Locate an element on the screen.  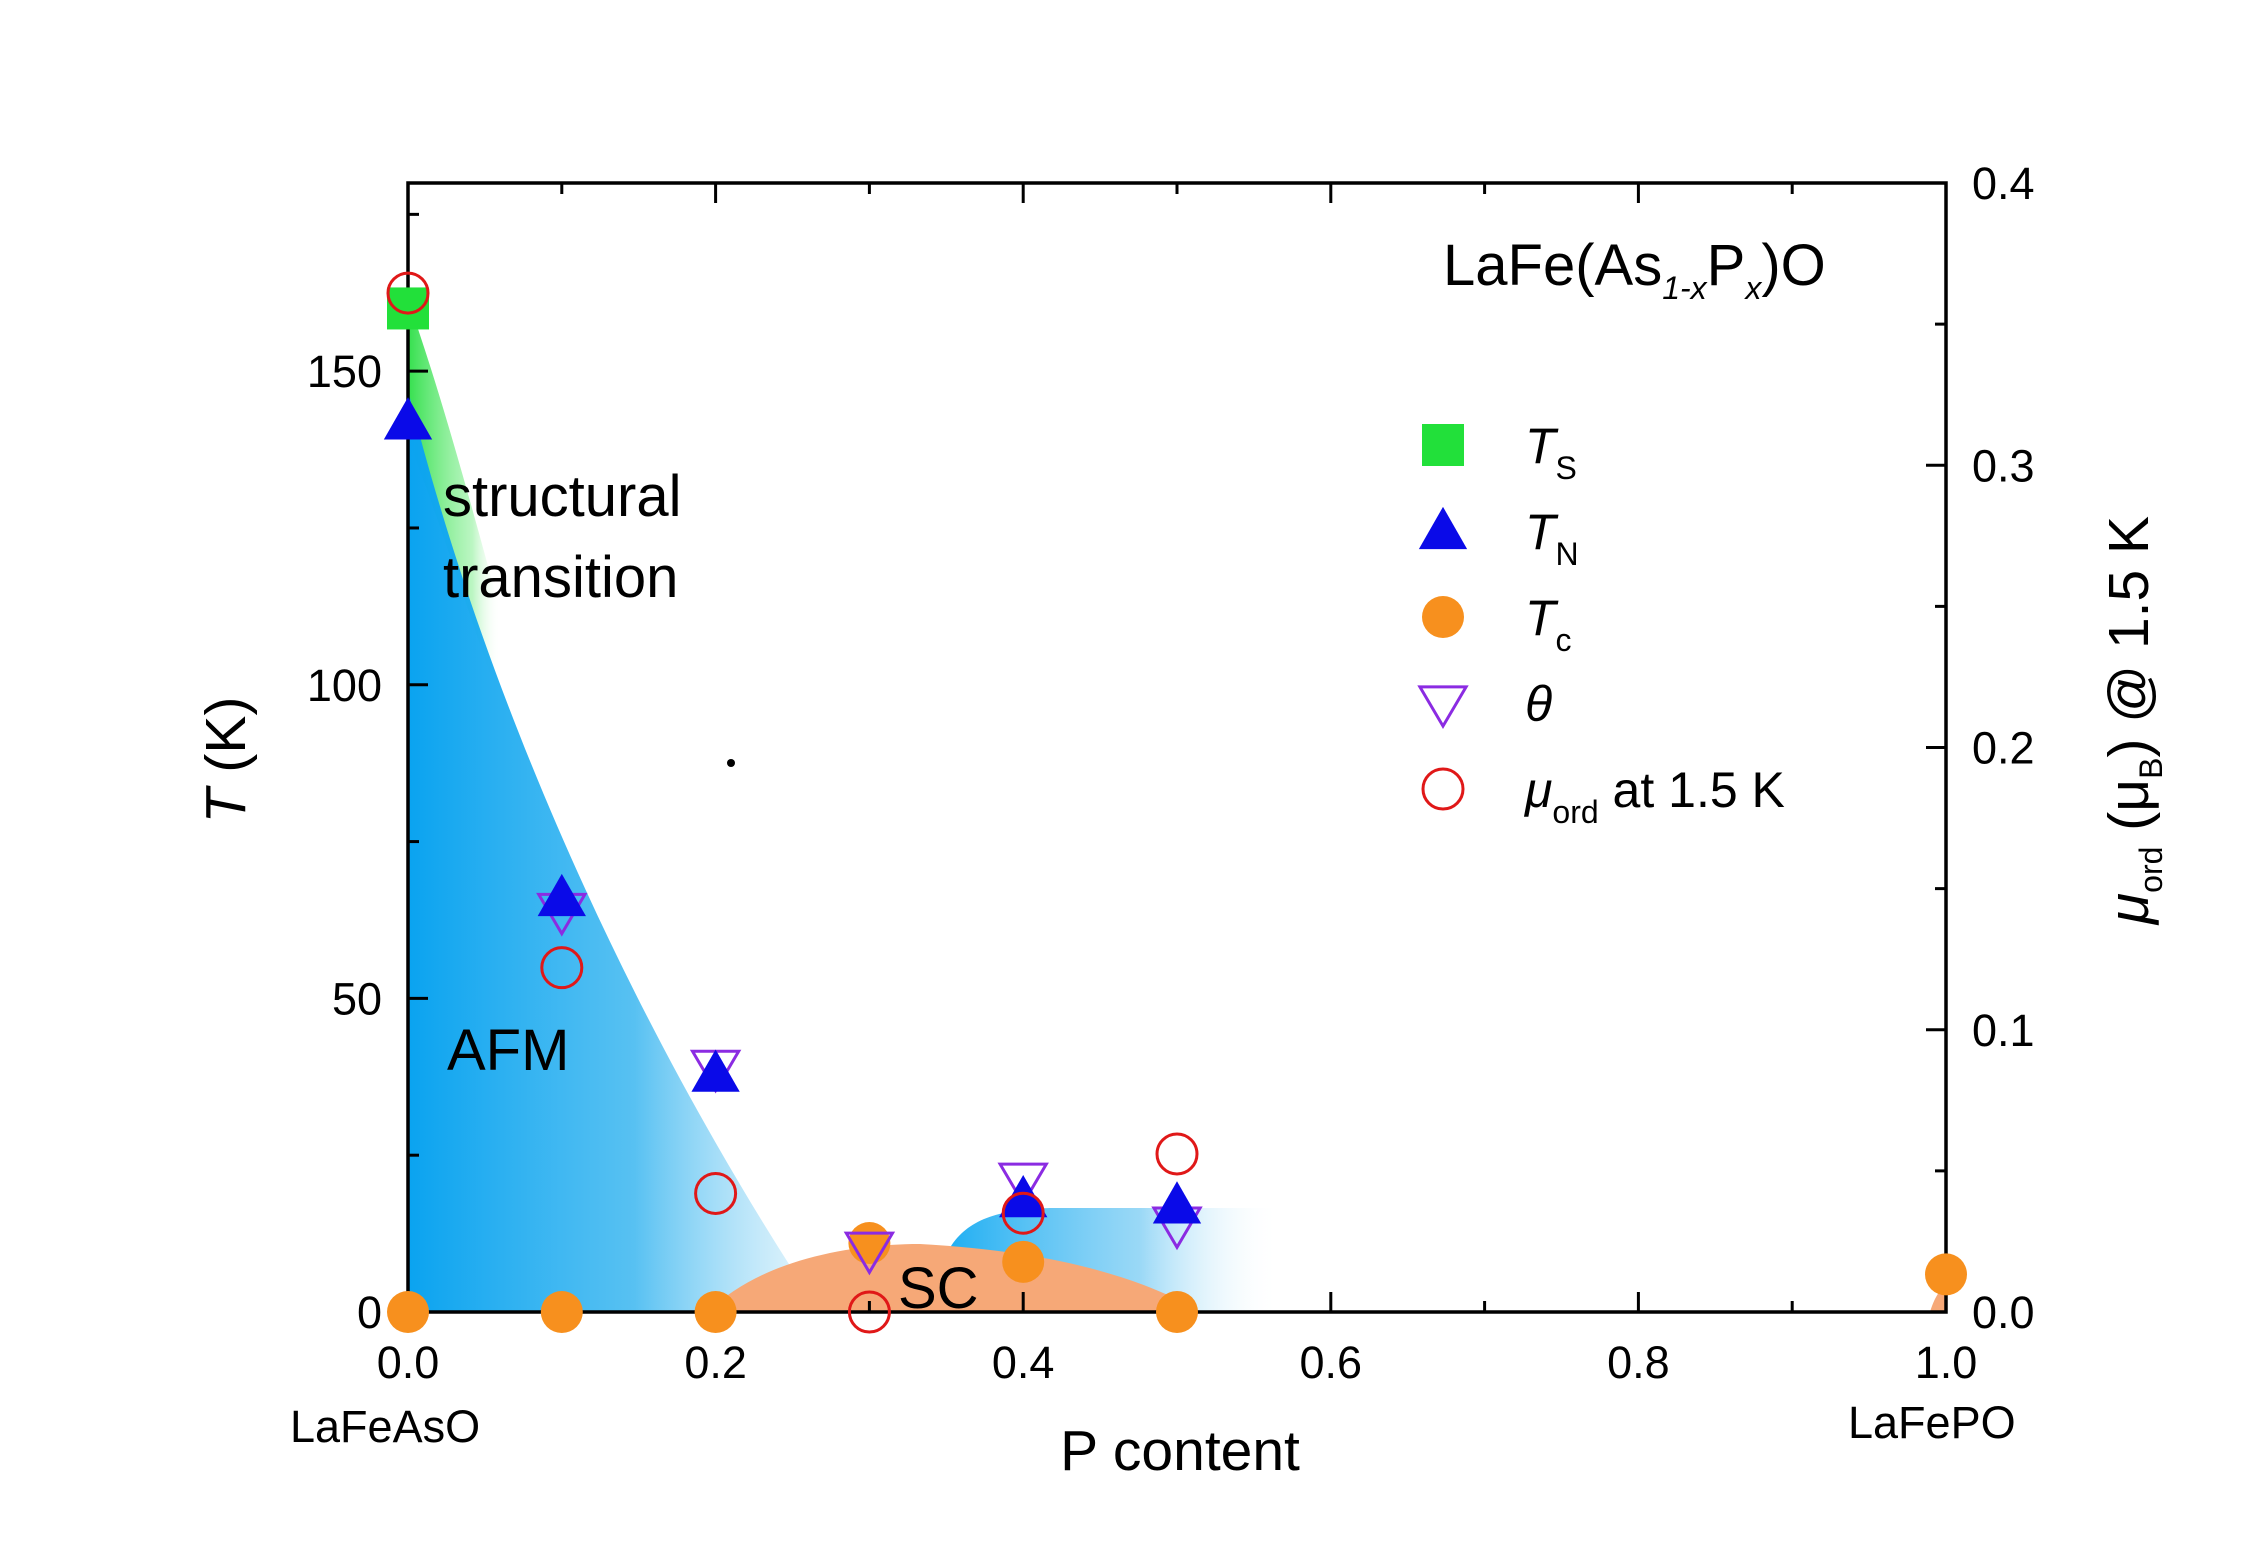
x-end-label-left: LaFeAsO is located at coordinates (385, 1426).